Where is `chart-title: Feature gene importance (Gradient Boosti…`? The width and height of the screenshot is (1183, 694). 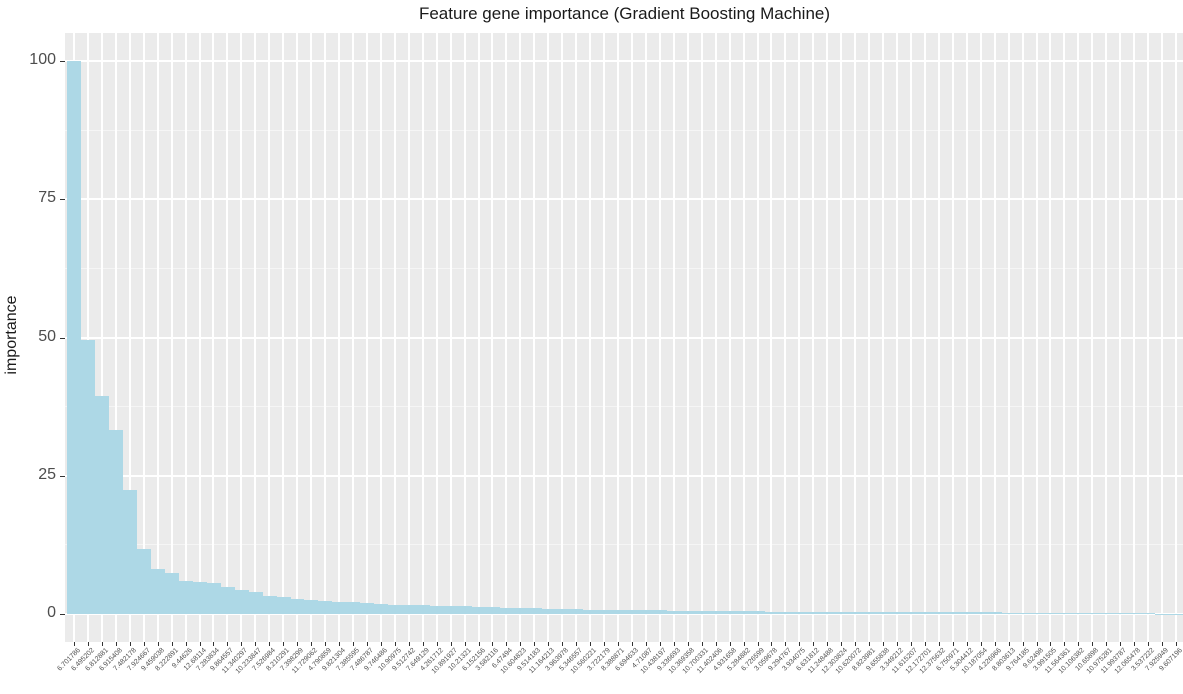
chart-title: Feature gene importance (Gradient Boosti… is located at coordinates (624, 13).